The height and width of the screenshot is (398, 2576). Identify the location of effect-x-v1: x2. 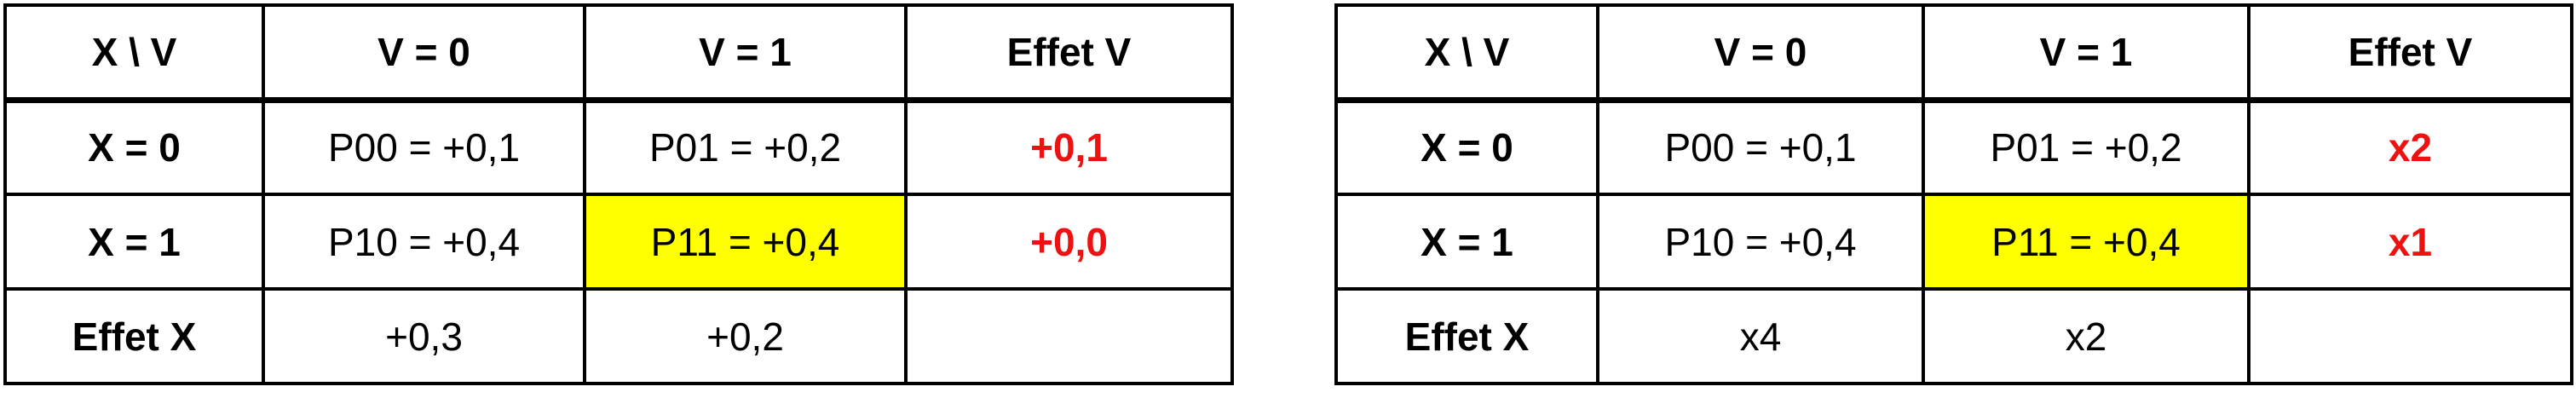
(2086, 336).